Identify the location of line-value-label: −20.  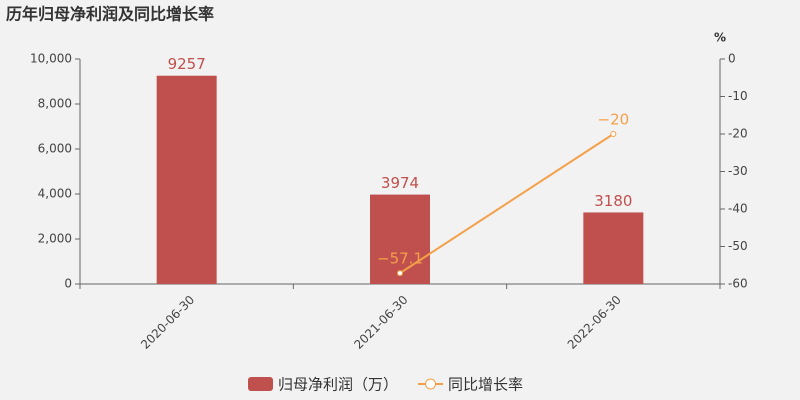
(614, 120).